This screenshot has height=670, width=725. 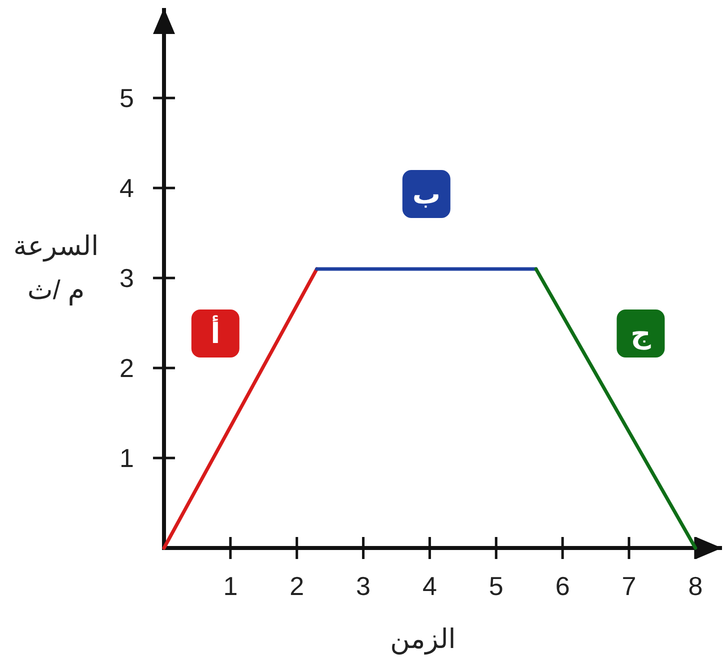 What do you see at coordinates (297, 586) in the screenshot?
I see `x-tick-label: 2` at bounding box center [297, 586].